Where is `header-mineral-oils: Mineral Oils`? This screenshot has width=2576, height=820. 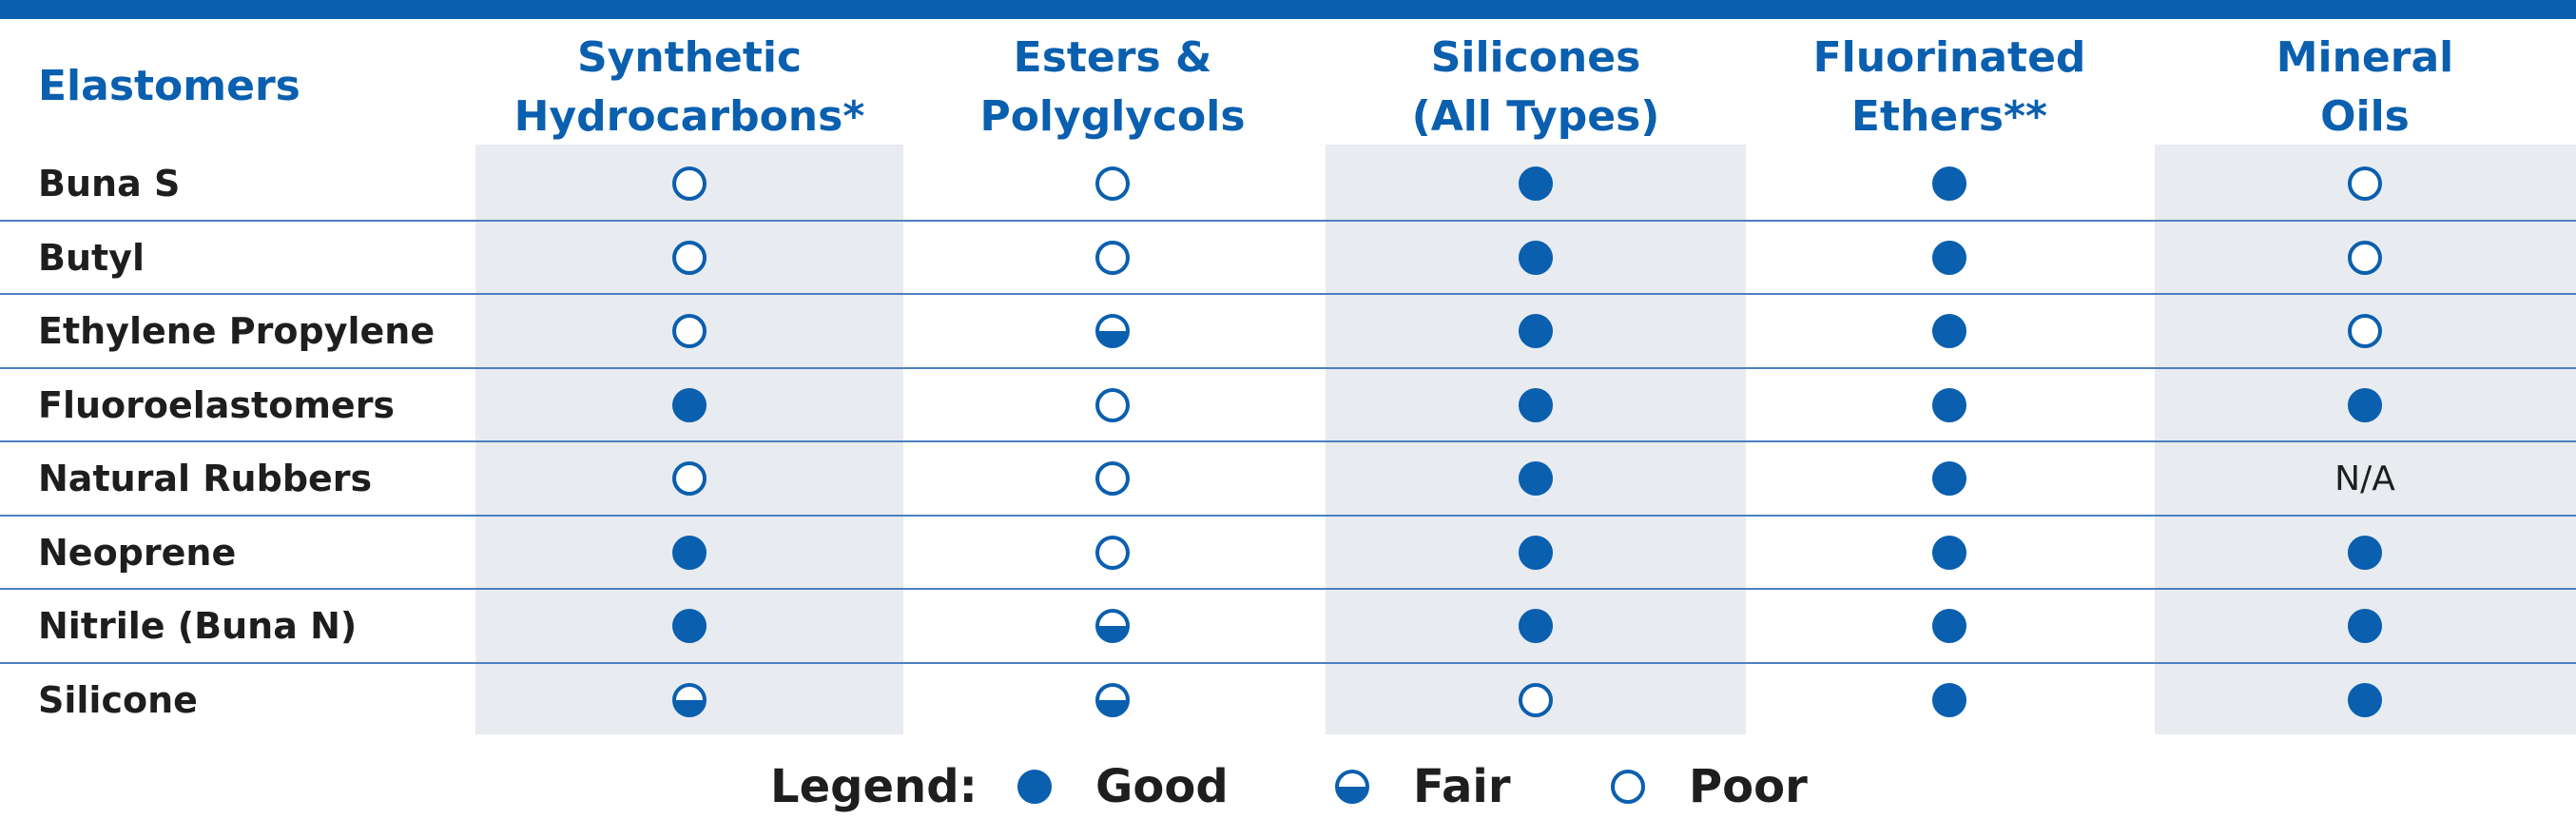
header-mineral-oils: Mineral Oils is located at coordinates (2365, 87).